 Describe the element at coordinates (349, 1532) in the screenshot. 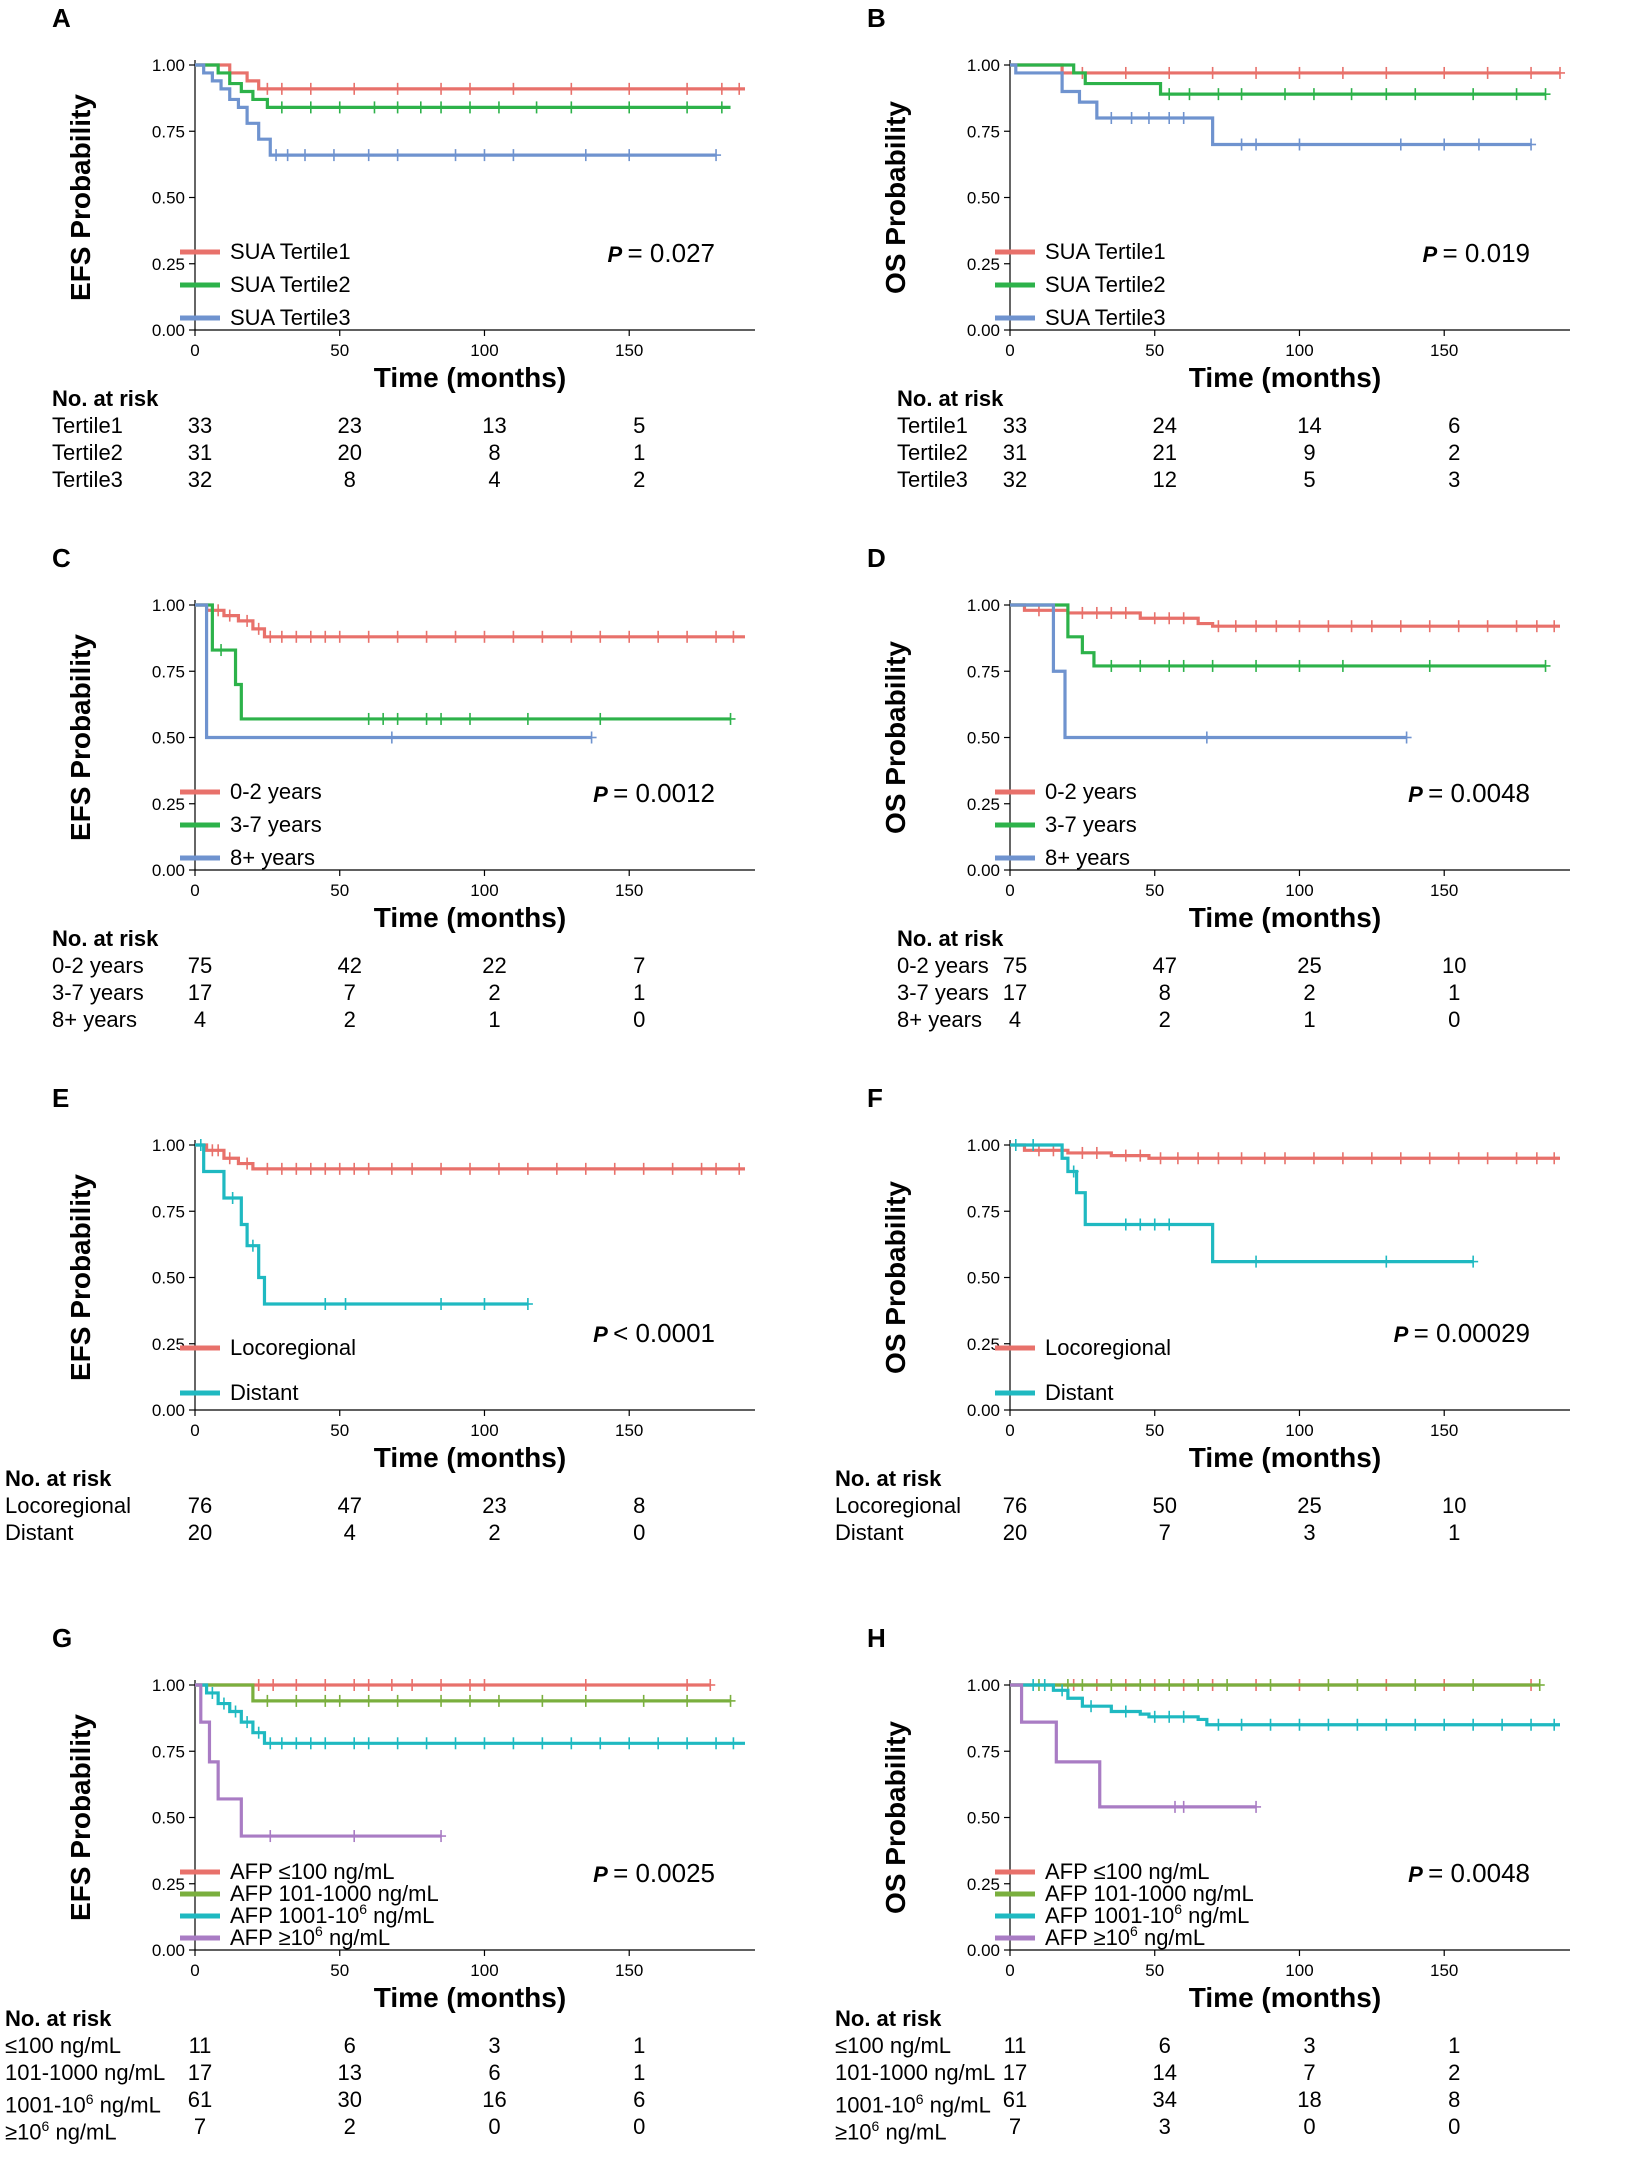

I see `risk-cell: 4` at that location.